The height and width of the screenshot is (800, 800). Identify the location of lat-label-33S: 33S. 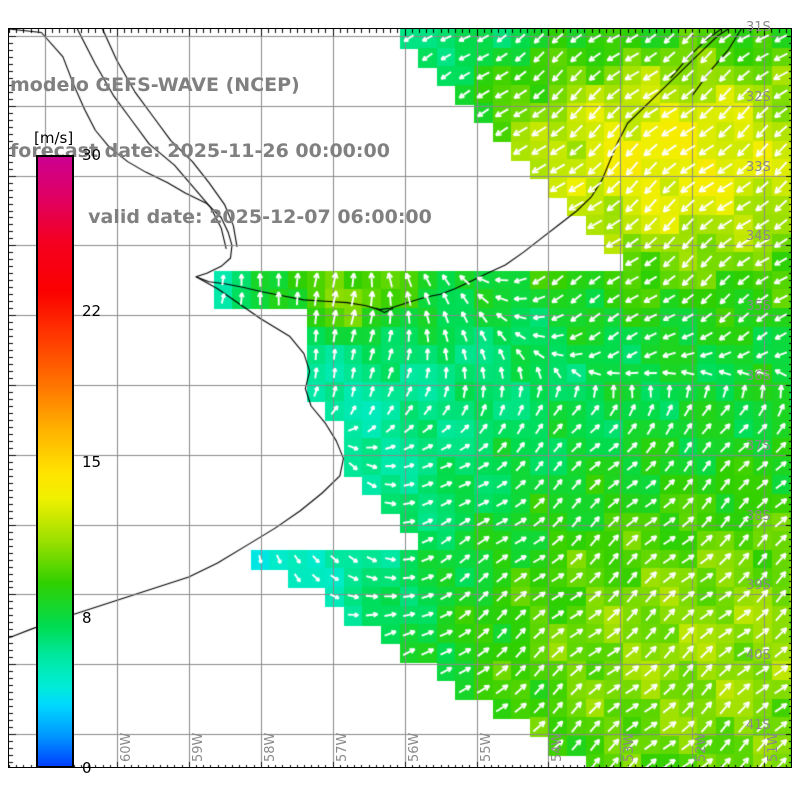
(758, 167).